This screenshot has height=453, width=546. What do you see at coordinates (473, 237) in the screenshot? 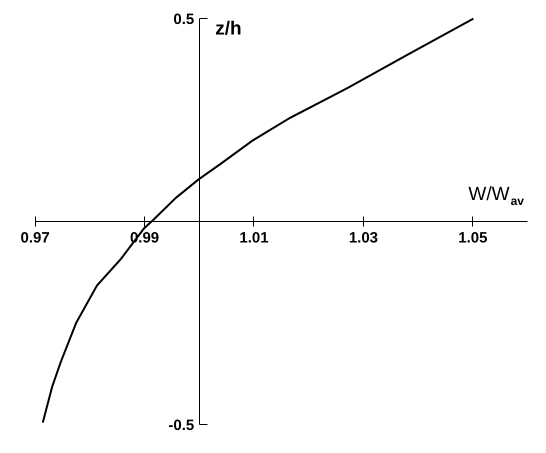
I see `x-tick-label: 1.05` at bounding box center [473, 237].